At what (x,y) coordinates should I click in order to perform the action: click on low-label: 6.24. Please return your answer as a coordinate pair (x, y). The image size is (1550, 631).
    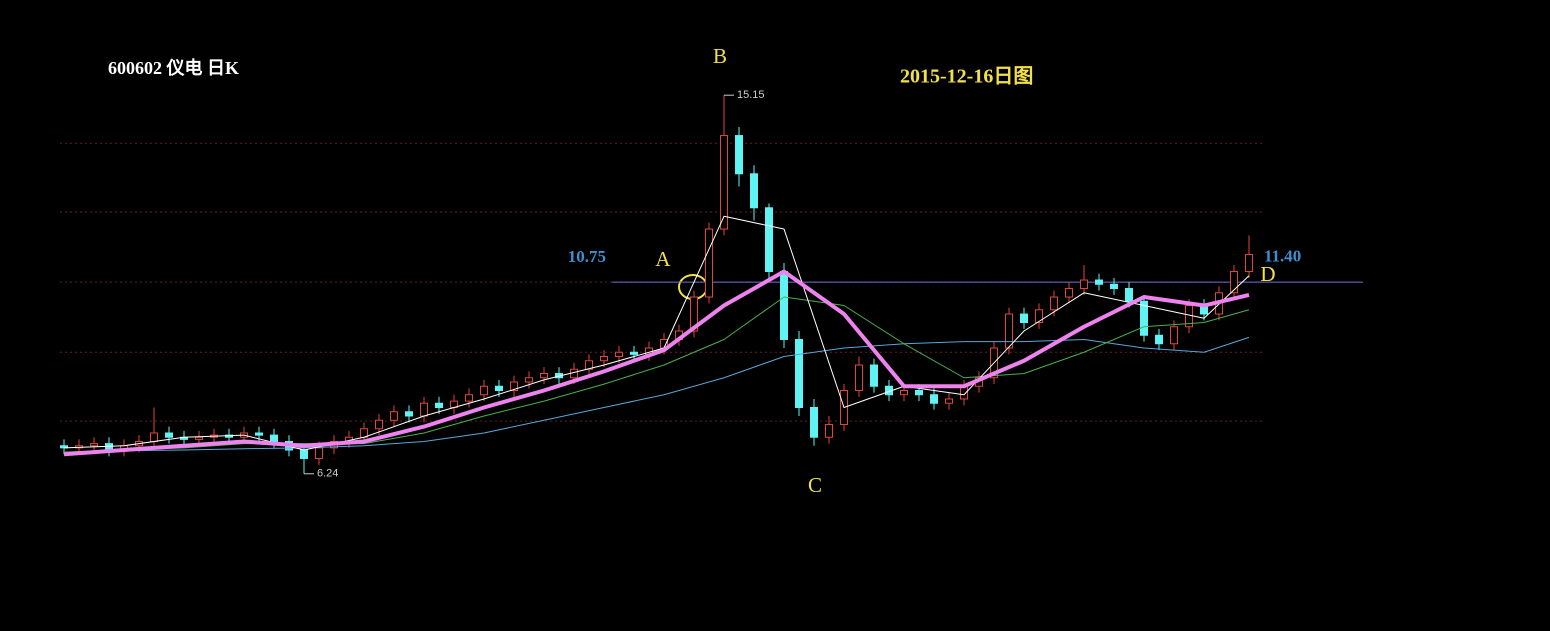
    Looking at the image, I should click on (327, 474).